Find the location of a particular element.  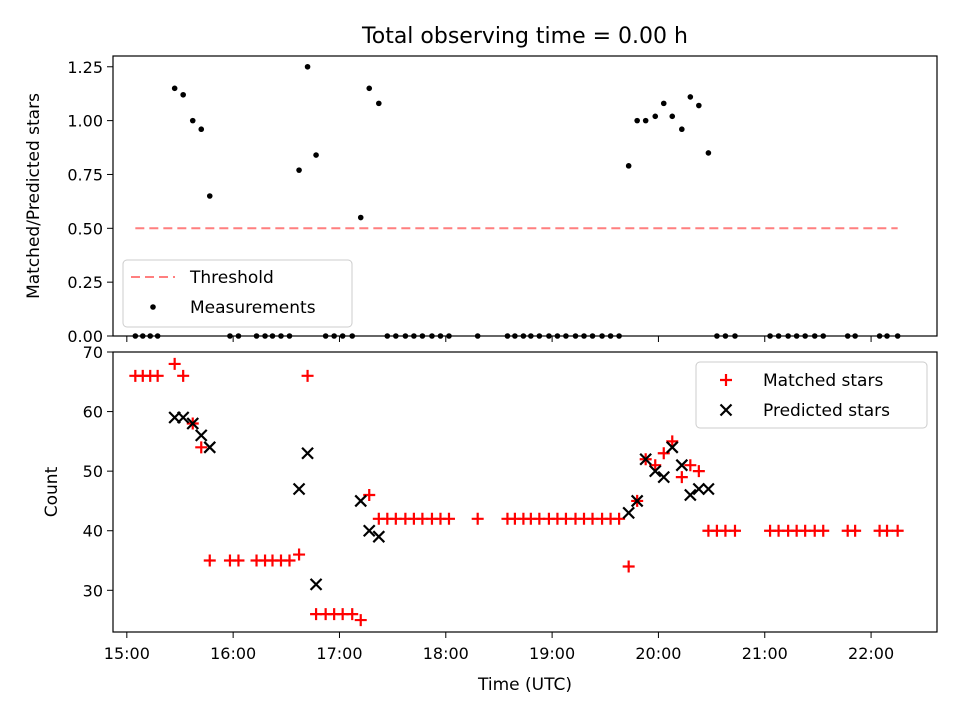

bottom-legend: Matched stars Predicted stars is located at coordinates (811, 395).